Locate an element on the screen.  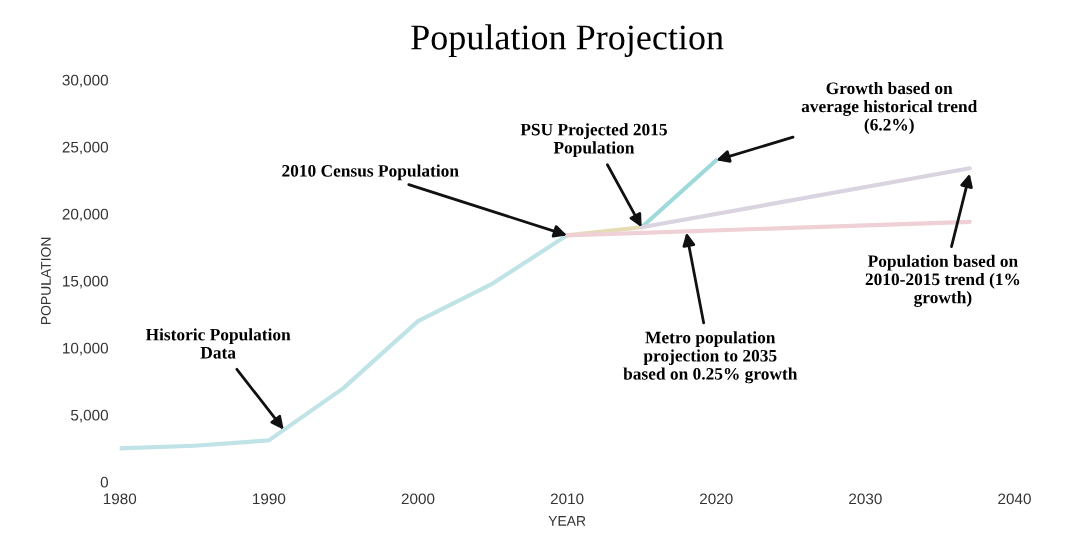
y-tick-label: 10,000 is located at coordinates (86, 349).